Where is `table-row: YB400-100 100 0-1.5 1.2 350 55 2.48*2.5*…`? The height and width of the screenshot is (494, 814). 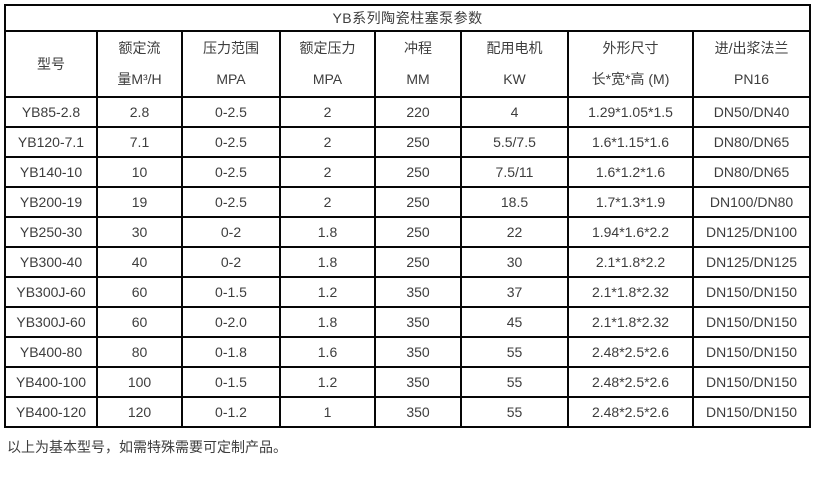
table-row: YB400-100 100 0-1.5 1.2 350 55 2.48*2.5*… is located at coordinates (408, 382).